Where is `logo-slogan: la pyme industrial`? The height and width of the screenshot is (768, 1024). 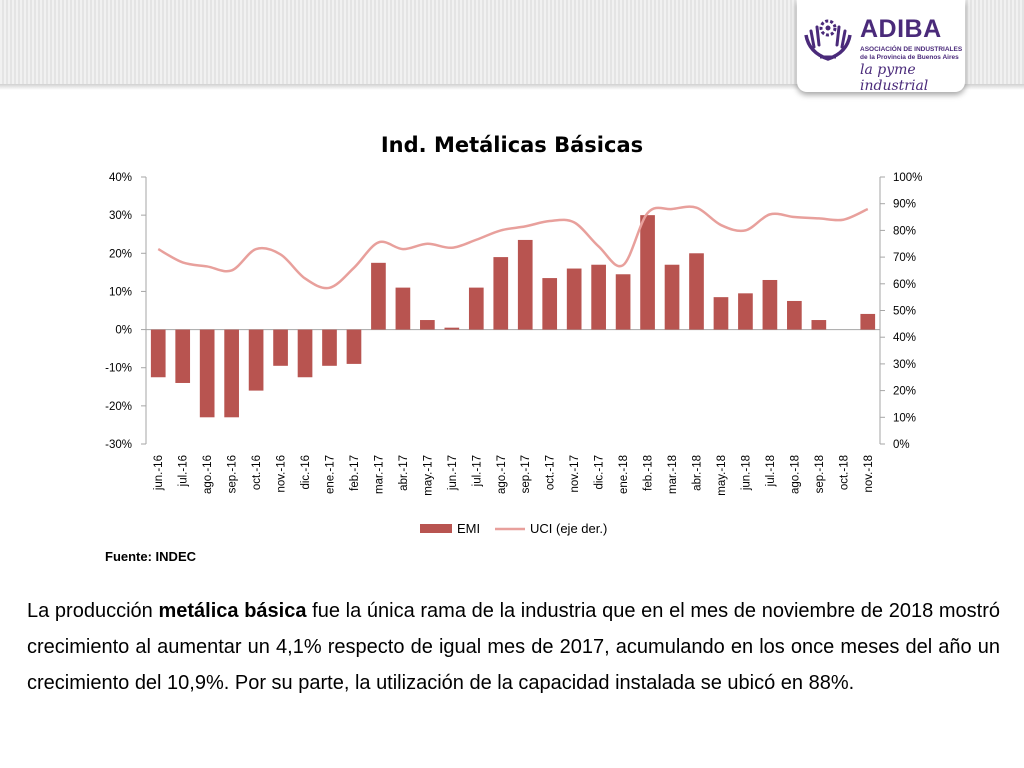 logo-slogan: la pyme industrial is located at coordinates (894, 78).